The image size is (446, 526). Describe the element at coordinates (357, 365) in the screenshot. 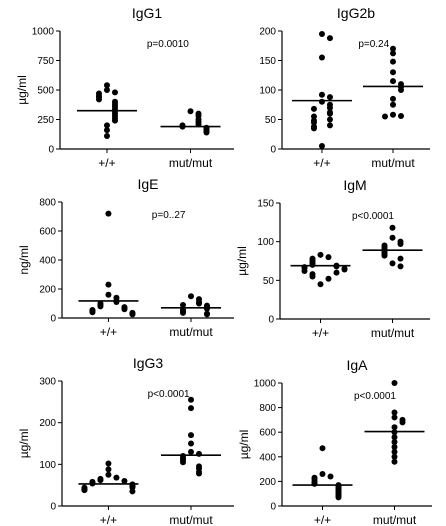

I see `panel-title: IgA` at that location.